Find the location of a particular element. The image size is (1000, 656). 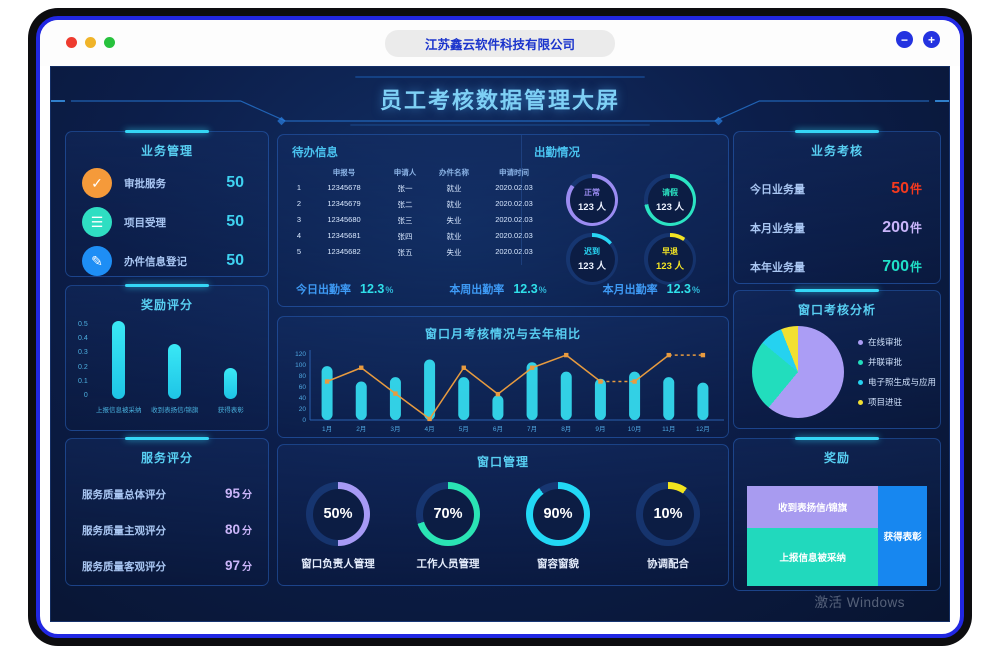

panel-title: 窗口月考核情况与去年相比 is located at coordinates (502, 334).